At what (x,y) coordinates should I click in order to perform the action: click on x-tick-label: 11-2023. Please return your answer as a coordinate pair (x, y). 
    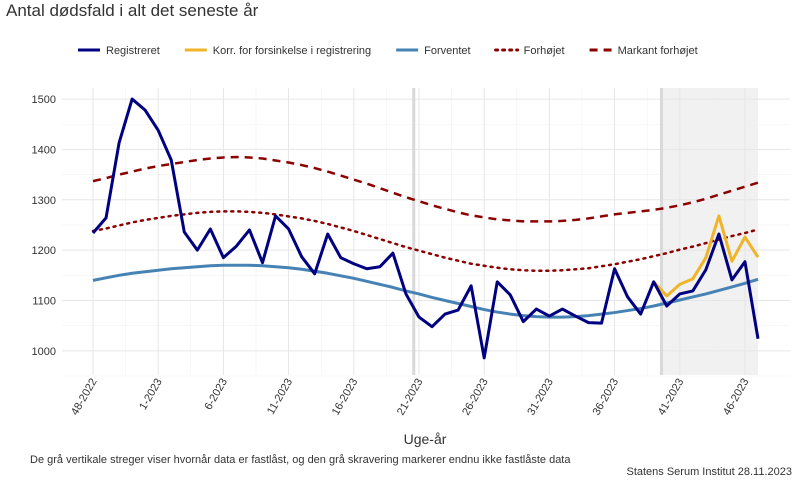
    Looking at the image, I should click on (280, 397).